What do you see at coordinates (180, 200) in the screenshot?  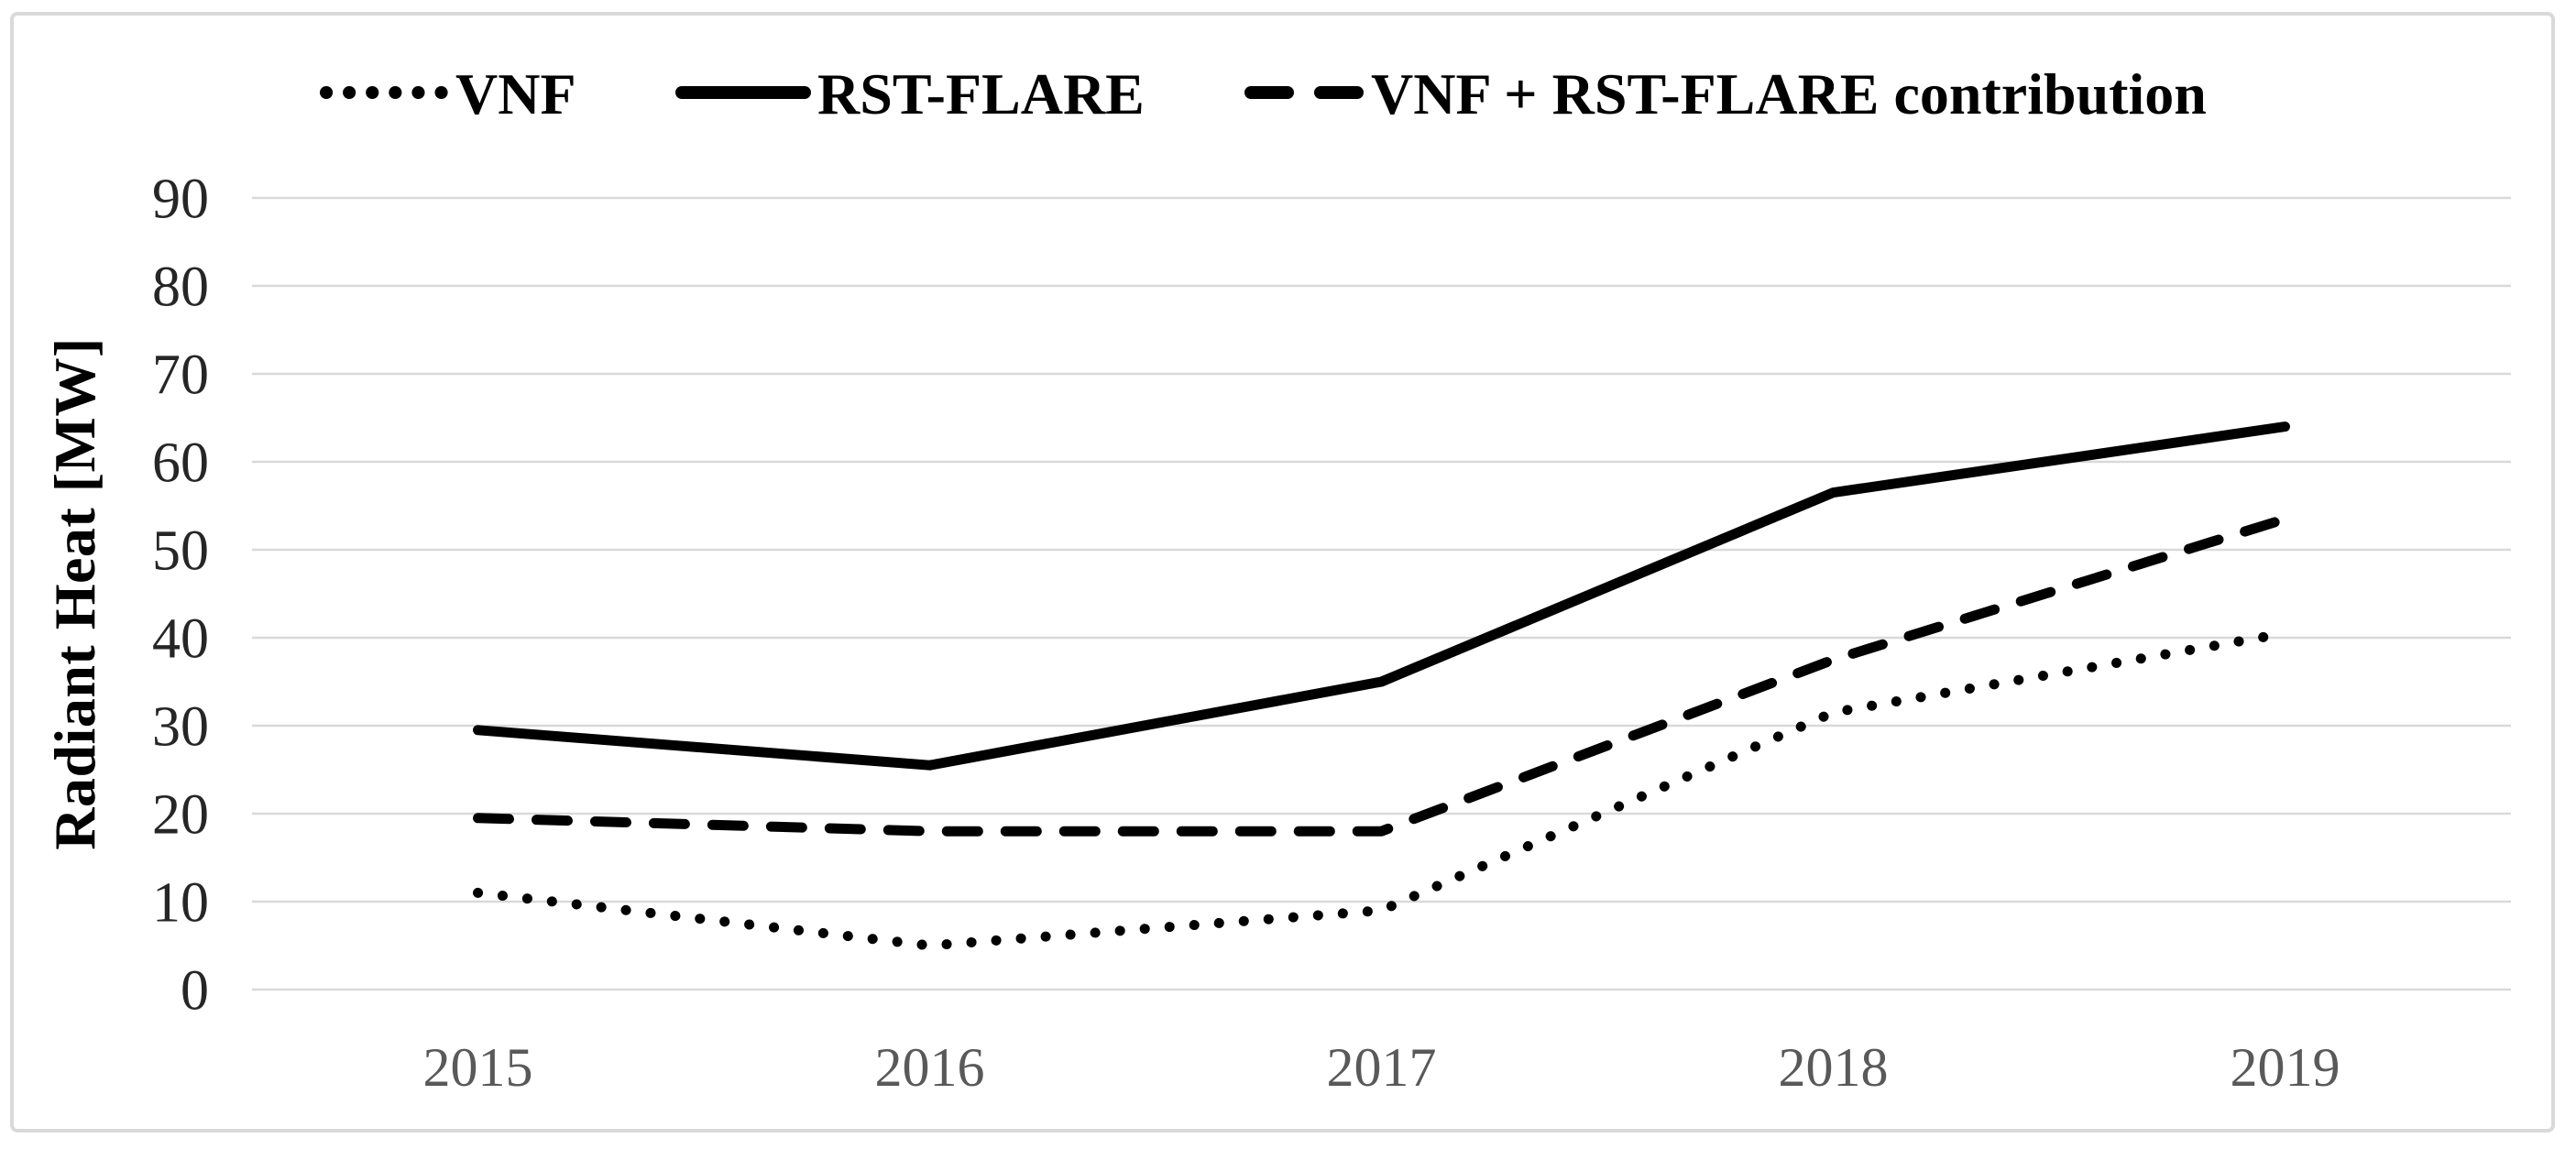 I see `y-tick-label-90: 90` at bounding box center [180, 200].